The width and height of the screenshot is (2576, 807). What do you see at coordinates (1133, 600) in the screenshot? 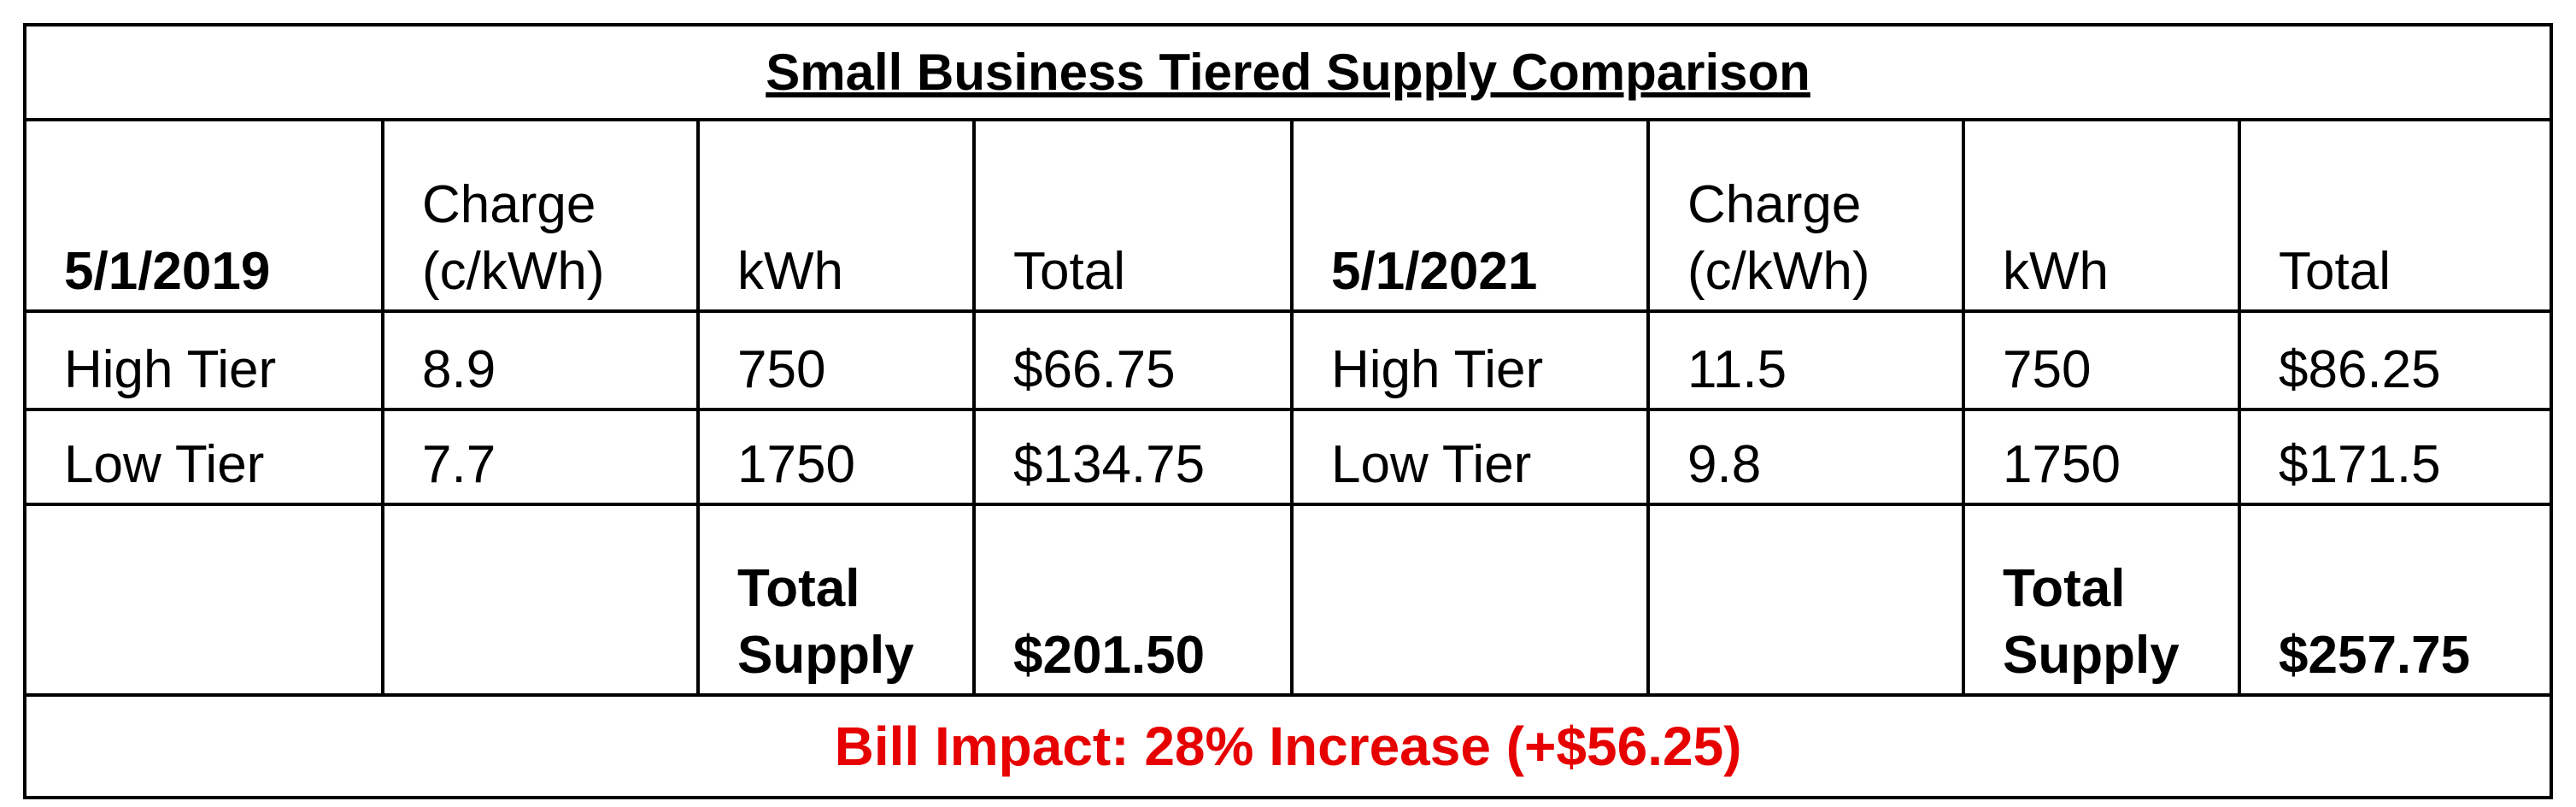
I see `total-value: $201.50` at bounding box center [1133, 600].